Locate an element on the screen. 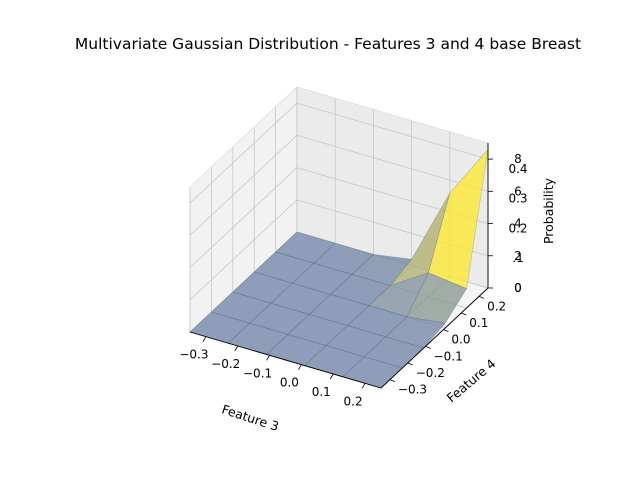 The image size is (640, 480). y-tick-label: −0.2 is located at coordinates (430, 373).